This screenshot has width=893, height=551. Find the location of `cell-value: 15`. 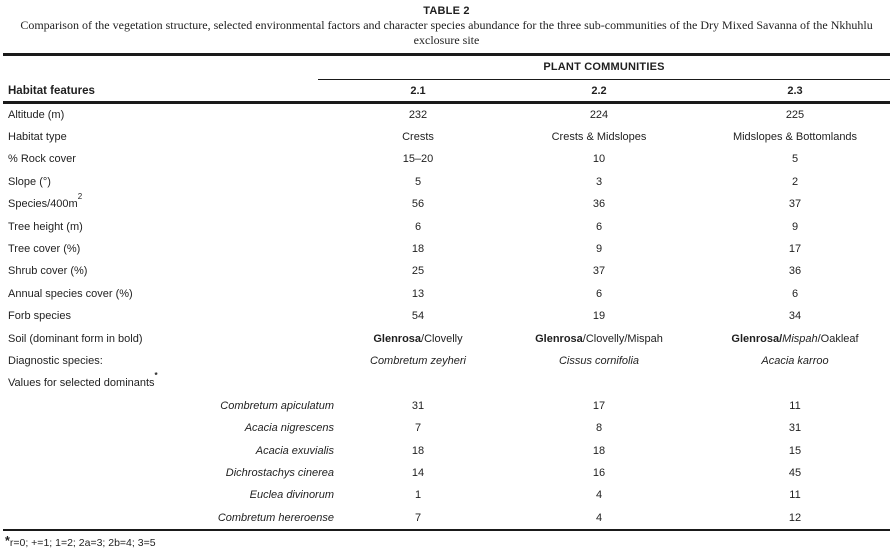

cell-value: 15 is located at coordinates (795, 450).